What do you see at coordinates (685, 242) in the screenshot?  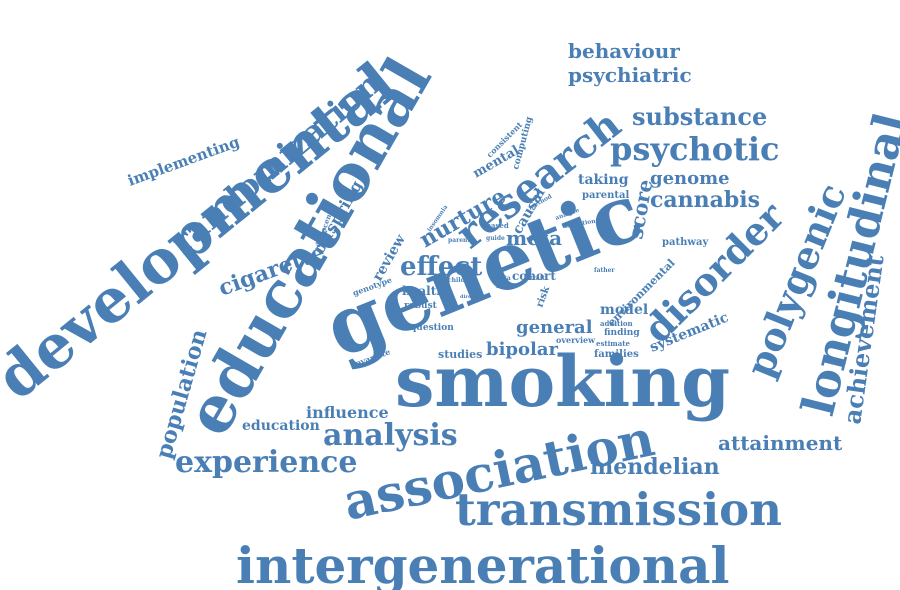 I see `word-pathway: pathway` at bounding box center [685, 242].